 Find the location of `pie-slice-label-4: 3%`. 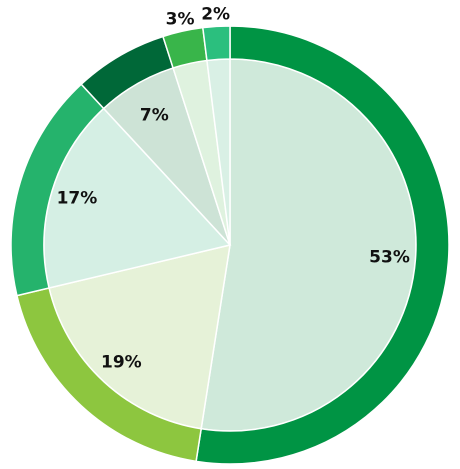

pie-slice-label-4: 3% is located at coordinates (180, 19).